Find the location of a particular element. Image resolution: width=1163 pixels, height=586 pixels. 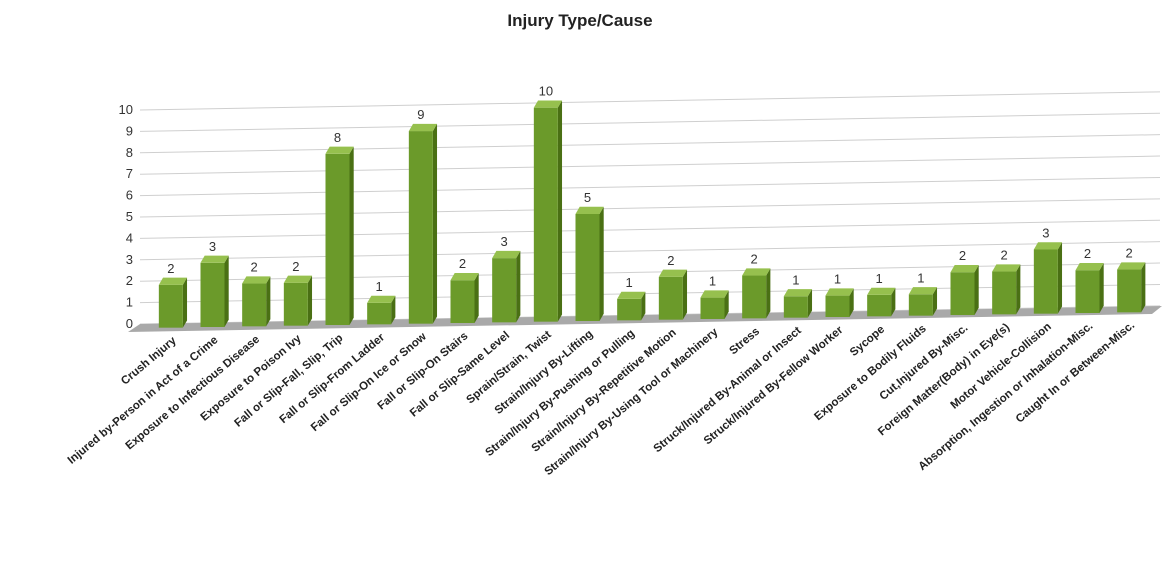

y-tick-label: 6 is located at coordinates (129, 195).